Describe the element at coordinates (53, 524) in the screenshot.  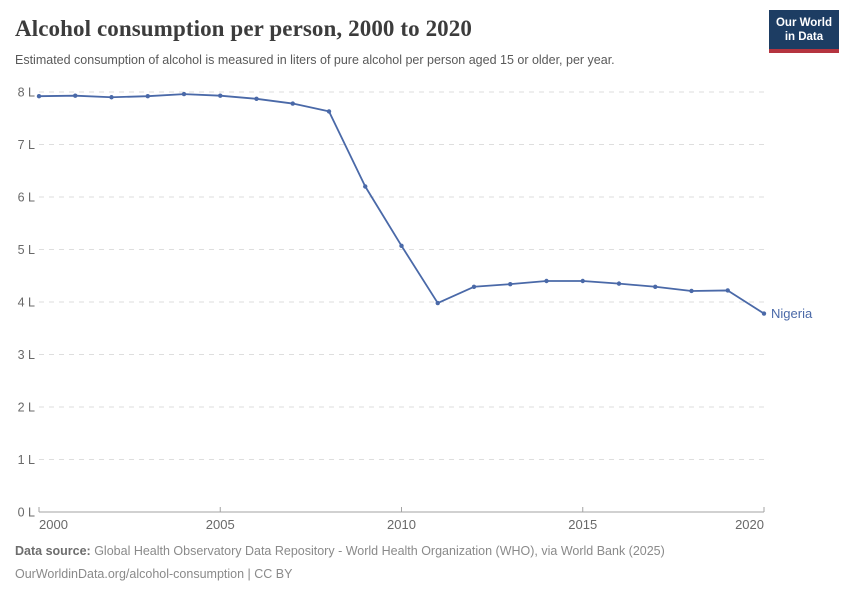
I see `x-tick-label: 2000` at that location.